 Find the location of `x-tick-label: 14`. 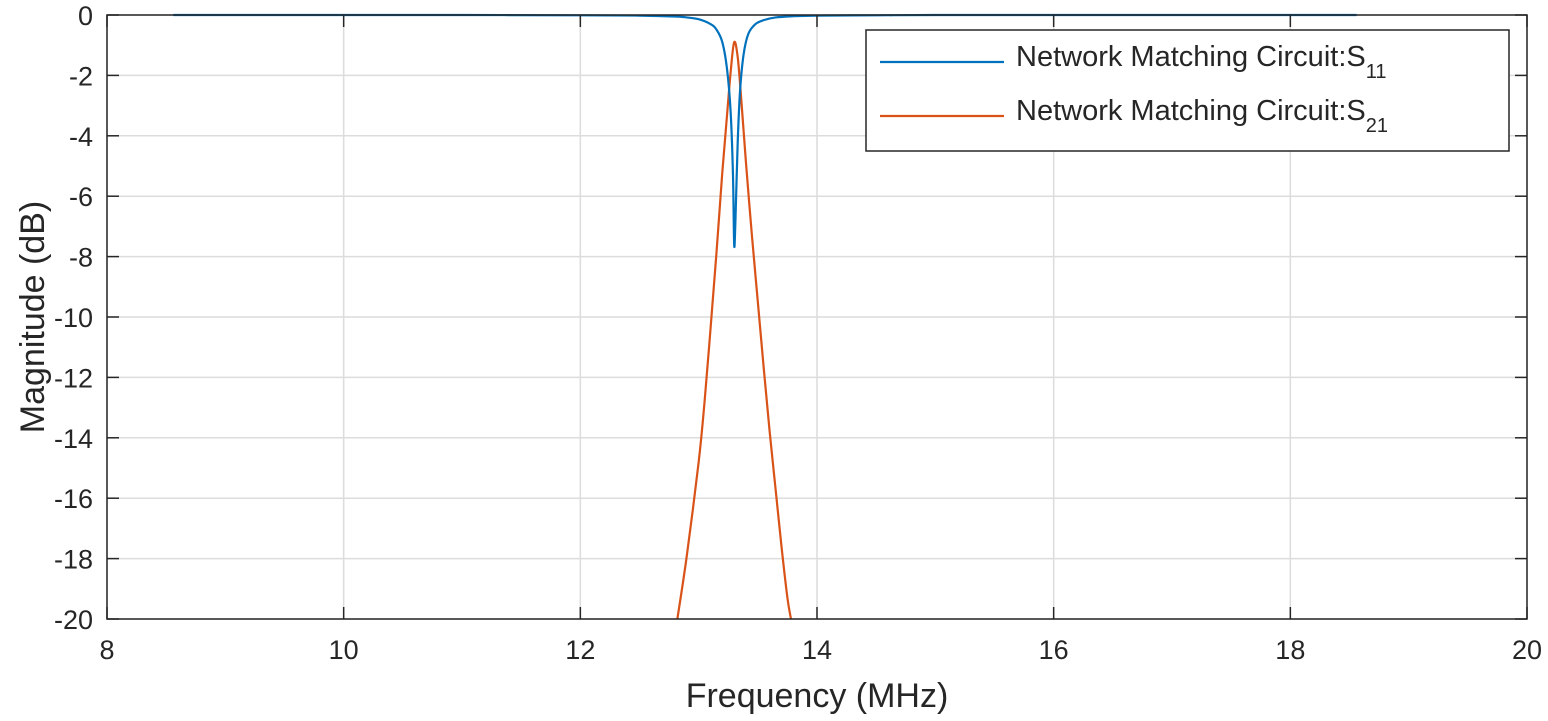

x-tick-label: 14 is located at coordinates (817, 650).